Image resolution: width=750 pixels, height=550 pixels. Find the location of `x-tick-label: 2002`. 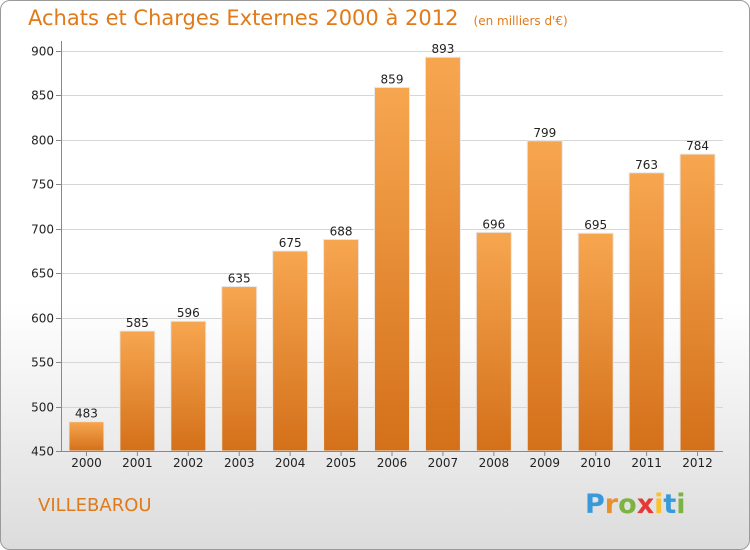

x-tick-label: 2002 is located at coordinates (188, 463).